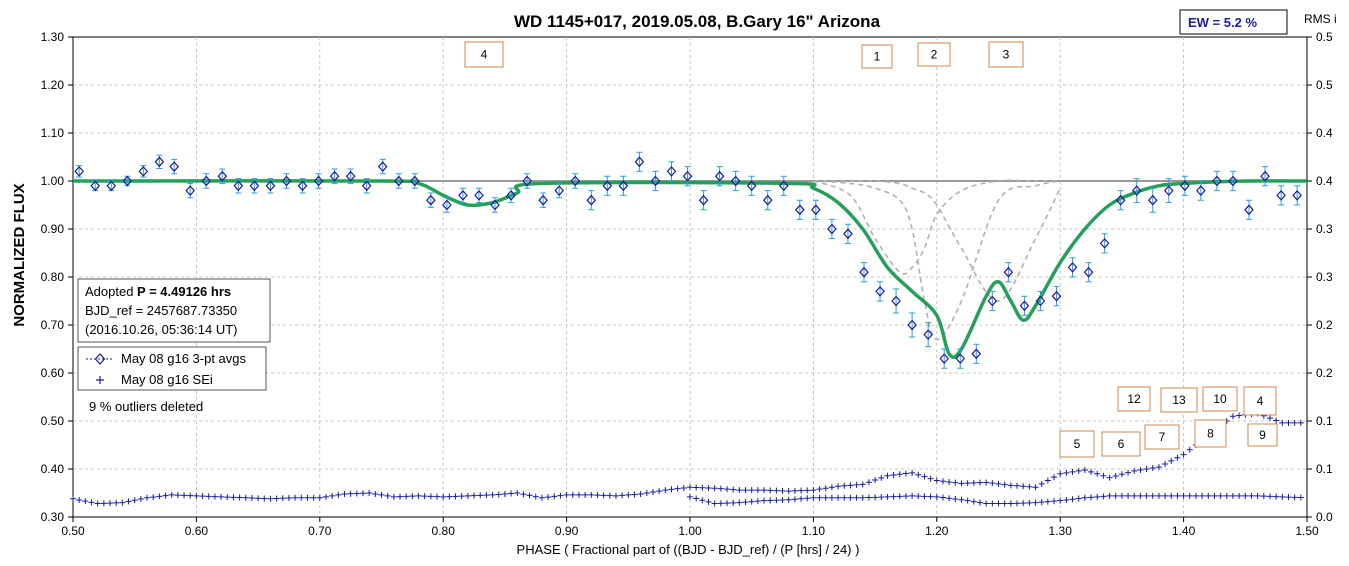 The width and height of the screenshot is (1349, 566). What do you see at coordinates (197, 531) in the screenshot?
I see `x-tick-label: 0.60` at bounding box center [197, 531].